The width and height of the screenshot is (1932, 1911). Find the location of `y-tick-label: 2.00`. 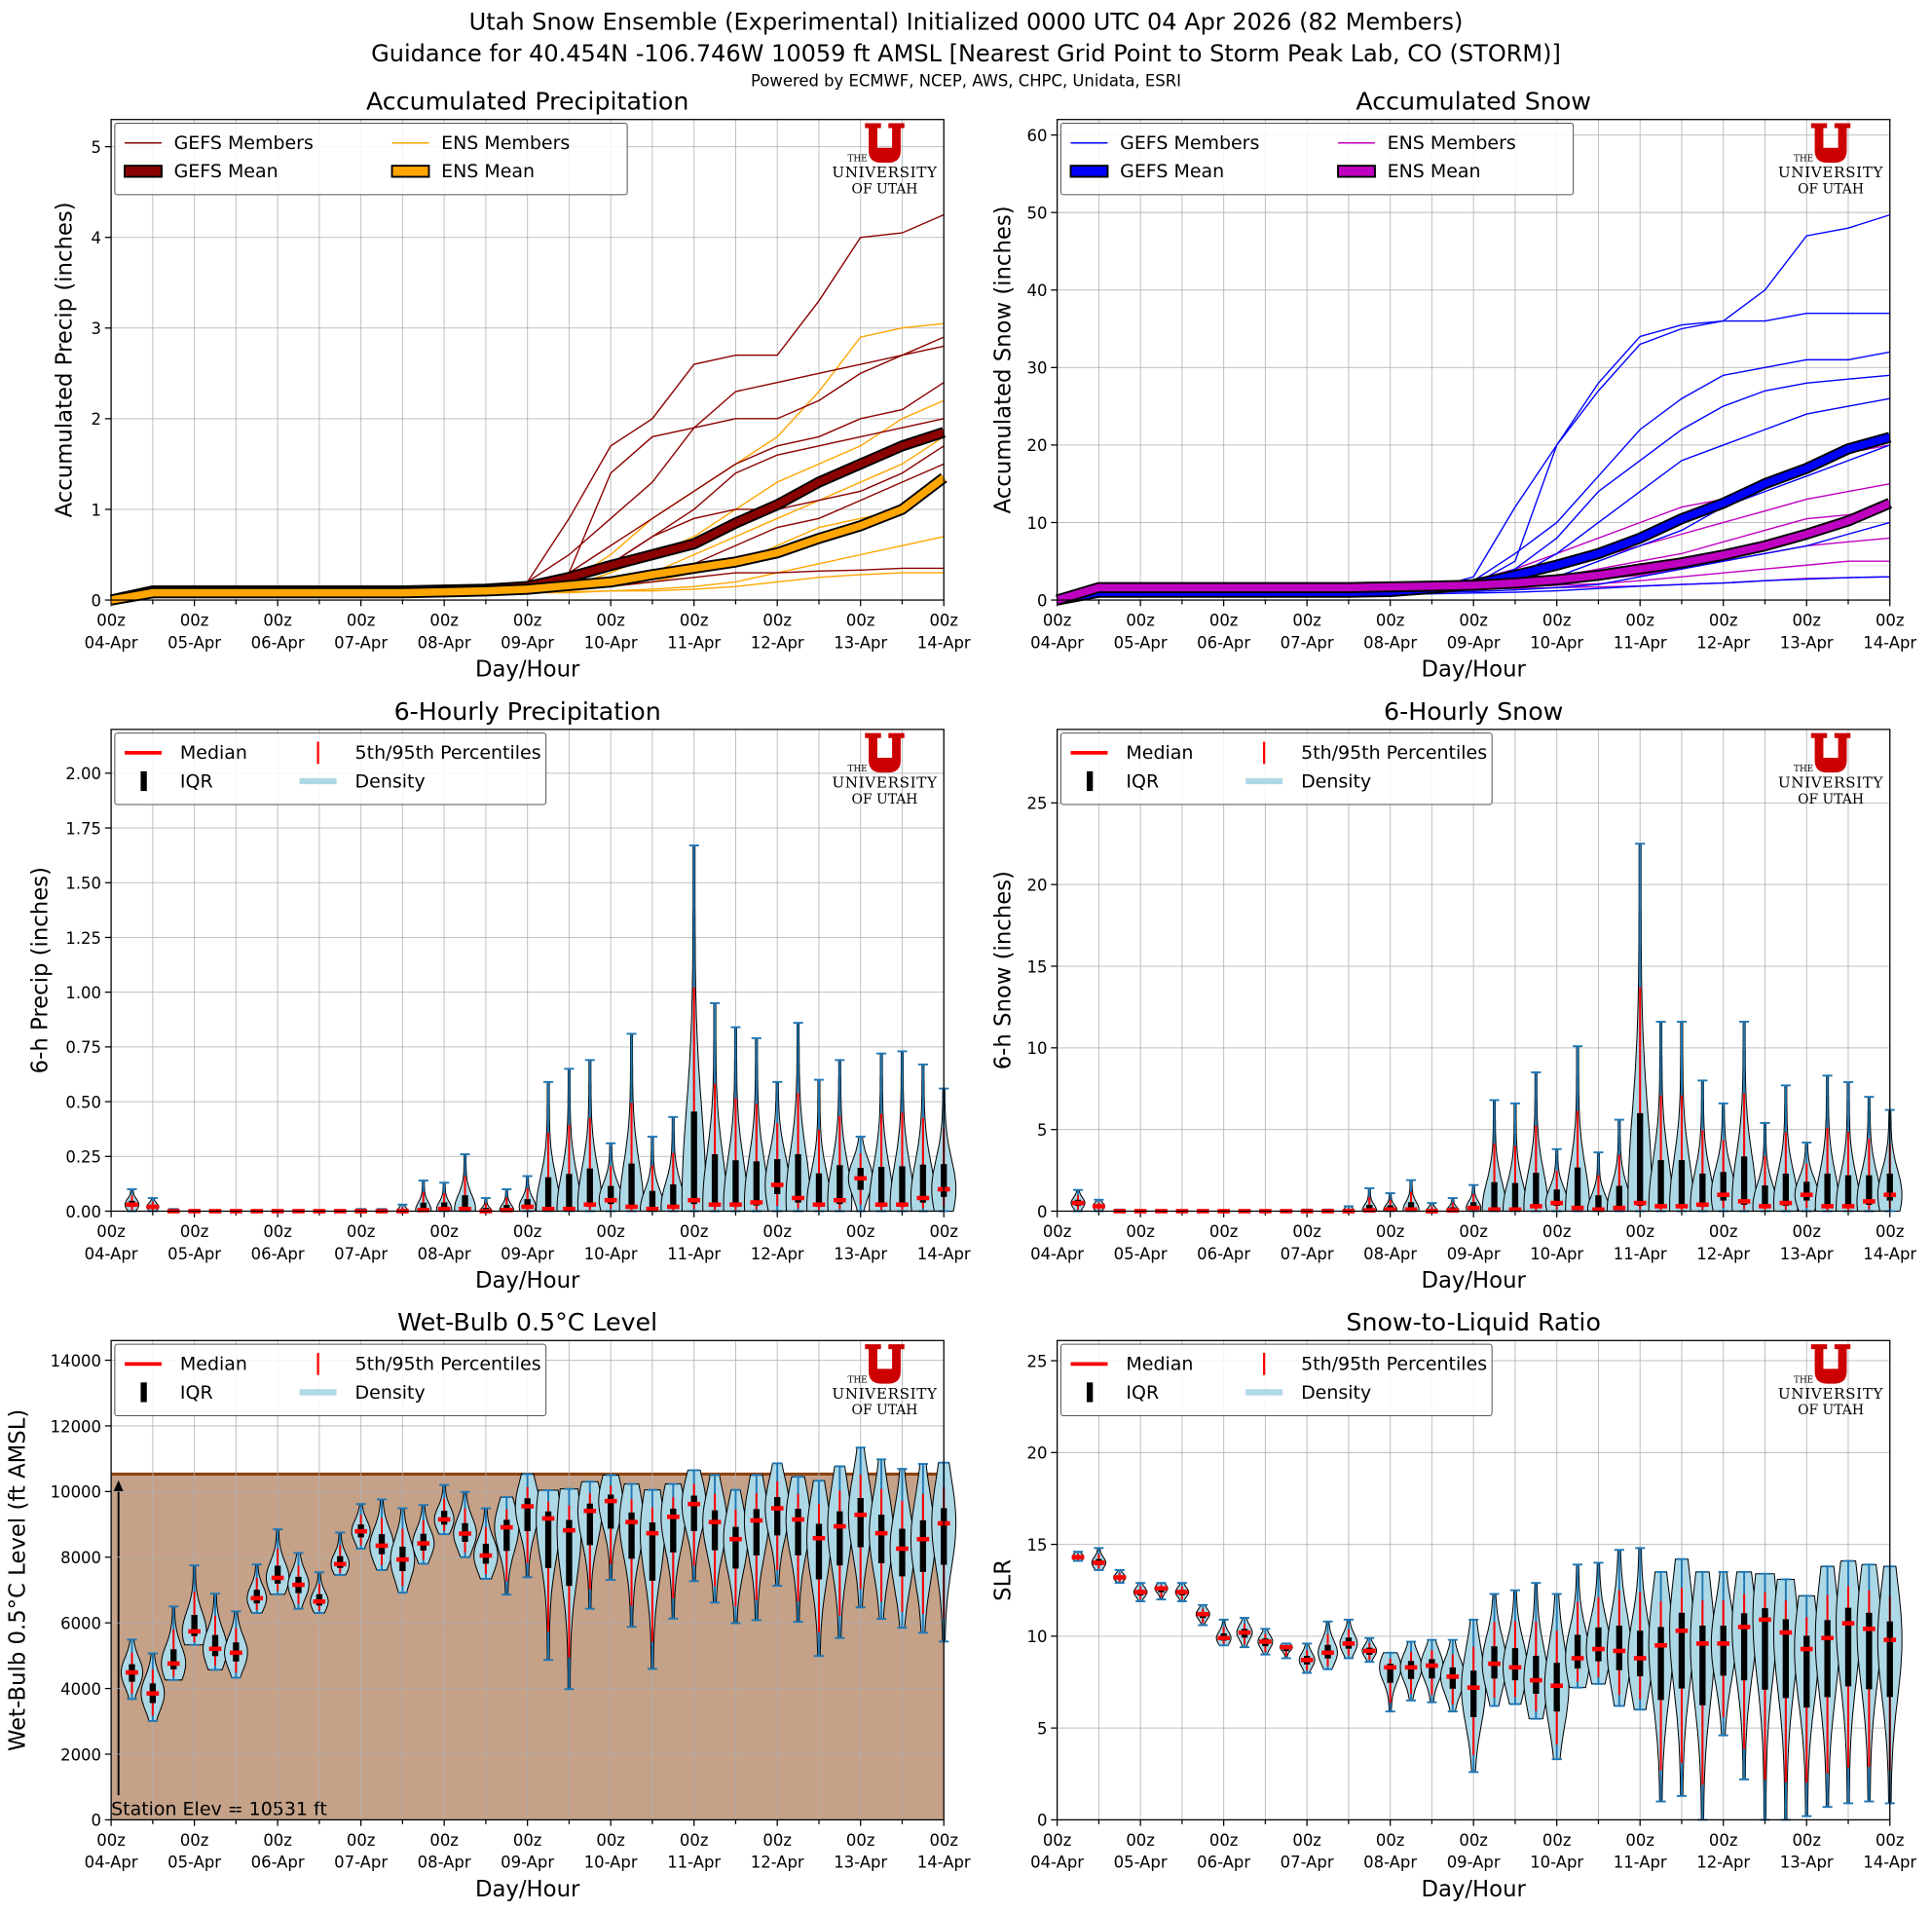

y-tick-label: 2.00 is located at coordinates (83, 774).